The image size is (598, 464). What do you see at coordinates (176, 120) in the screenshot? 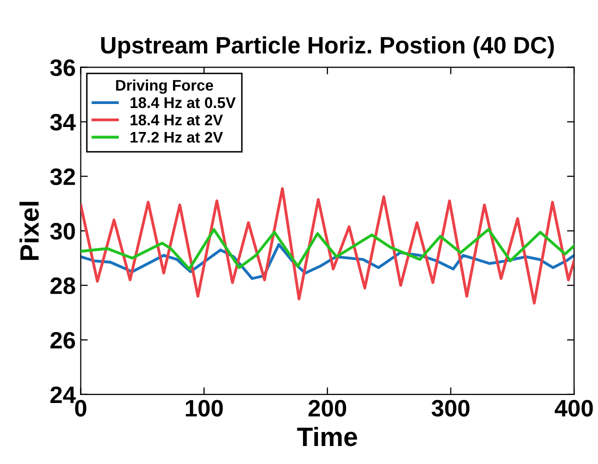
I see `legend-label: 18.4 Hz at 2V` at bounding box center [176, 120].